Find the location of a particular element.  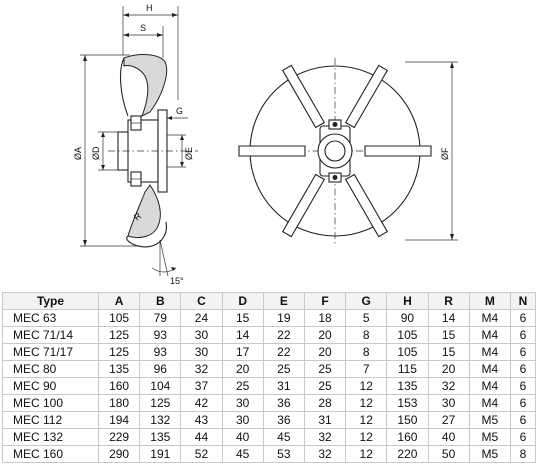

table-cell: 180 is located at coordinates (119, 403).